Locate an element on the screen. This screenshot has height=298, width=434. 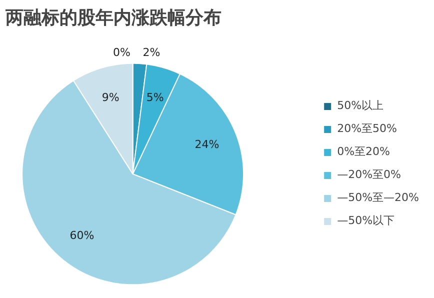
data-label: 5% is located at coordinates (155, 97).